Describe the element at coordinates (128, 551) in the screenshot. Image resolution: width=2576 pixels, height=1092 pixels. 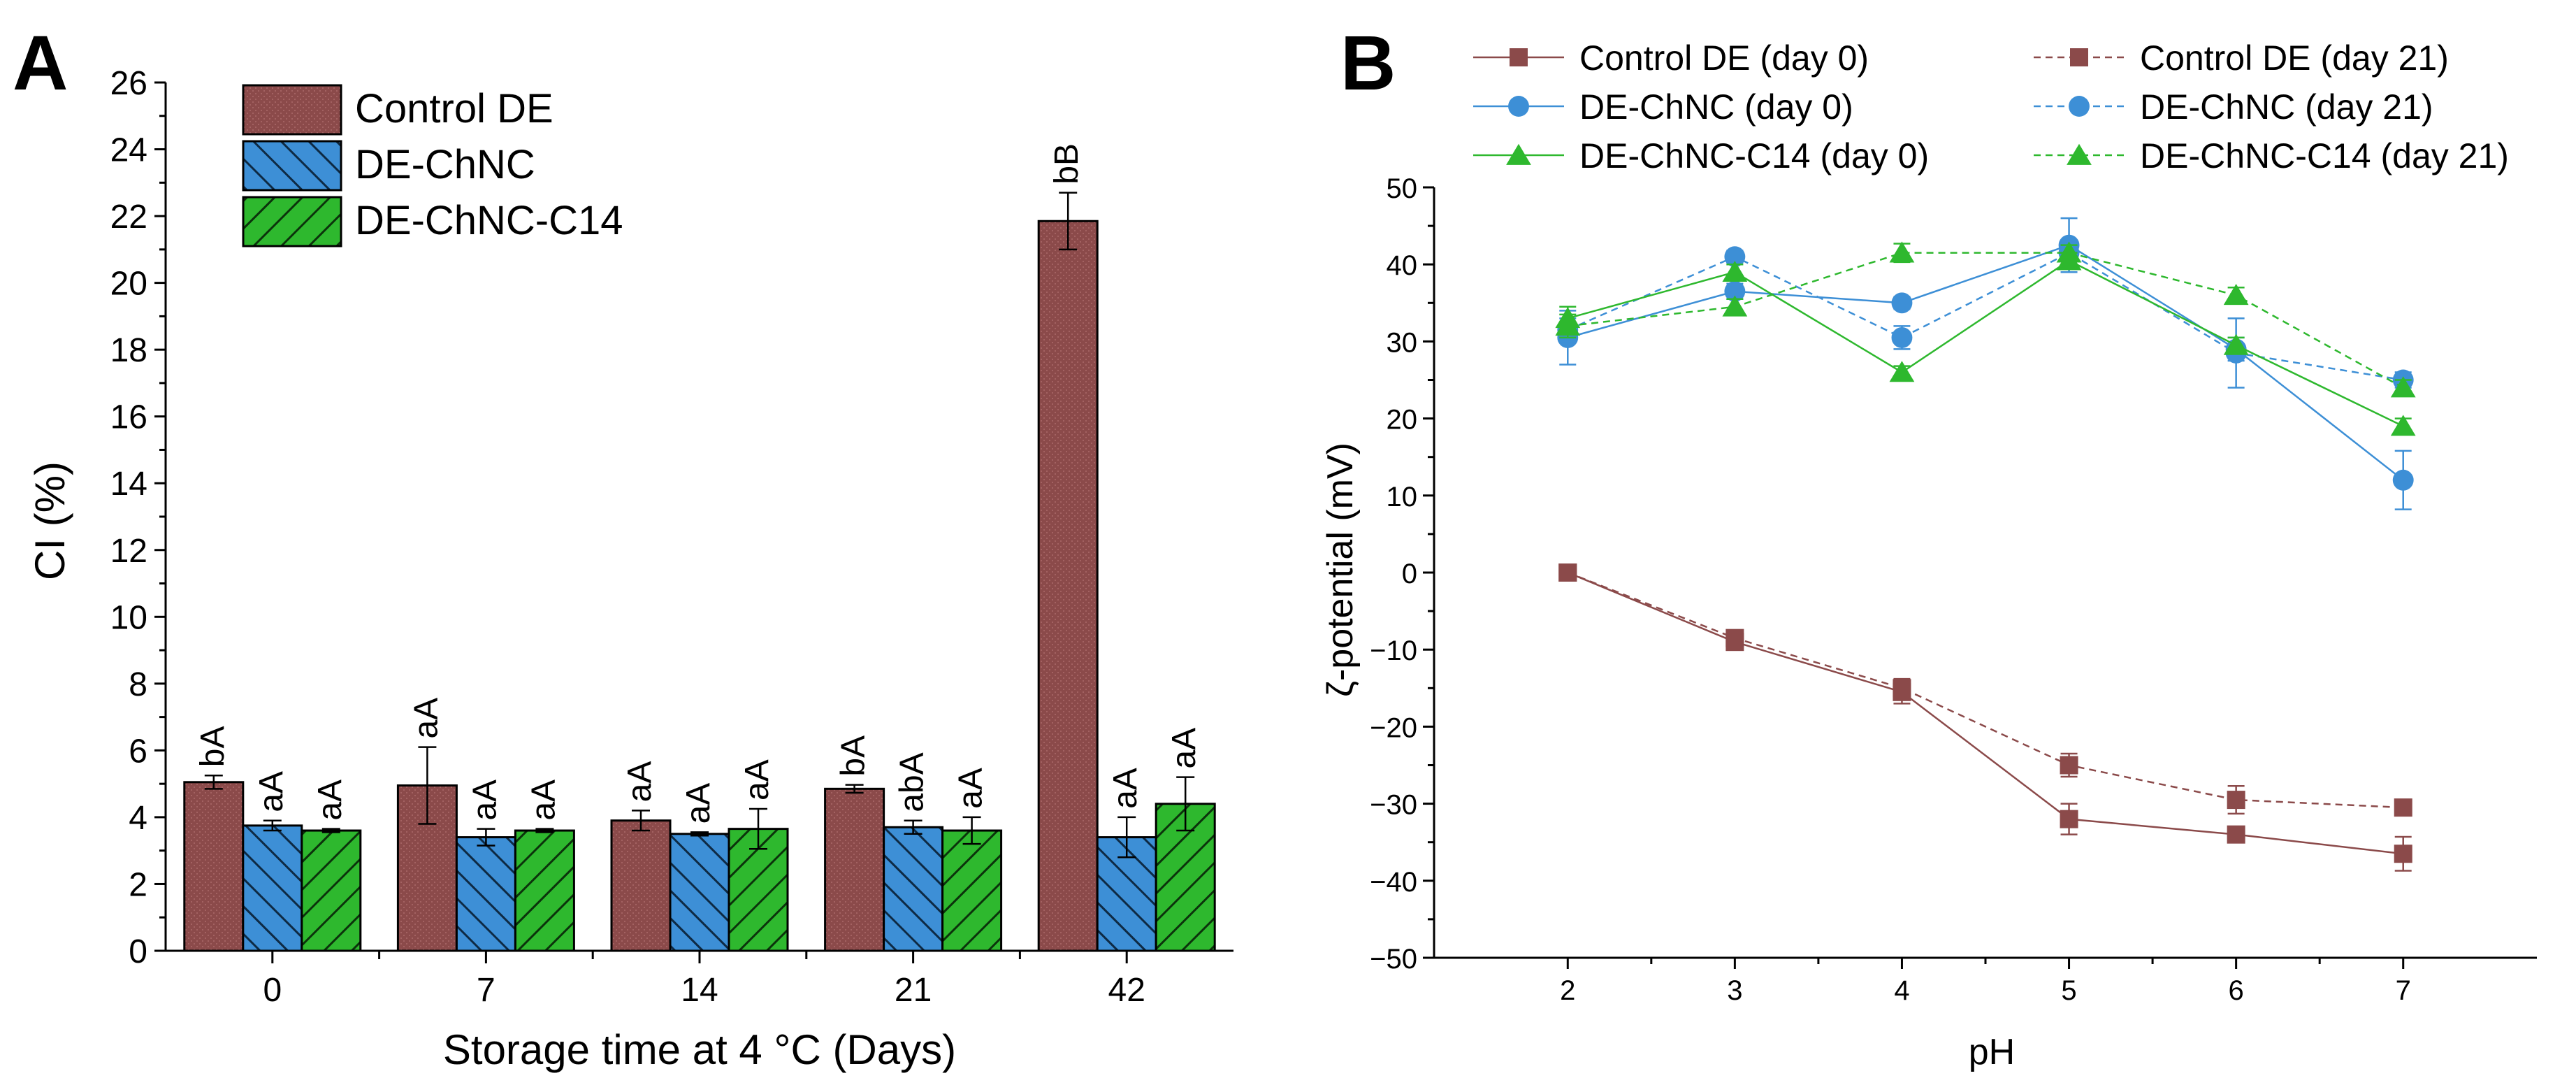
I see `y-tick-label: 12` at that location.